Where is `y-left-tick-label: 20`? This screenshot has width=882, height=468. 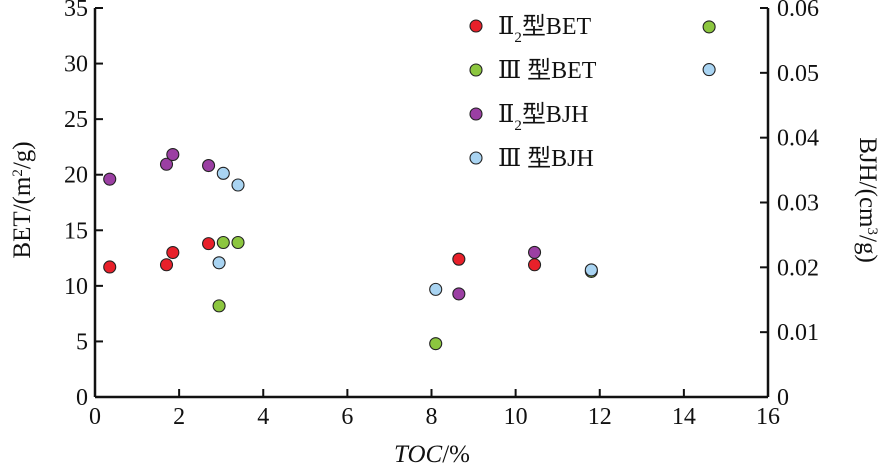 y-left-tick-label: 20 is located at coordinates (76, 176).